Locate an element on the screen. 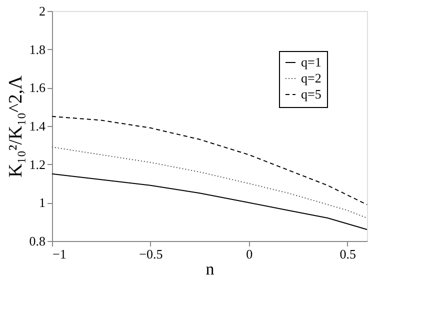 The width and height of the screenshot is (423, 327). y-tick-label: 1.8 is located at coordinates (37, 49).